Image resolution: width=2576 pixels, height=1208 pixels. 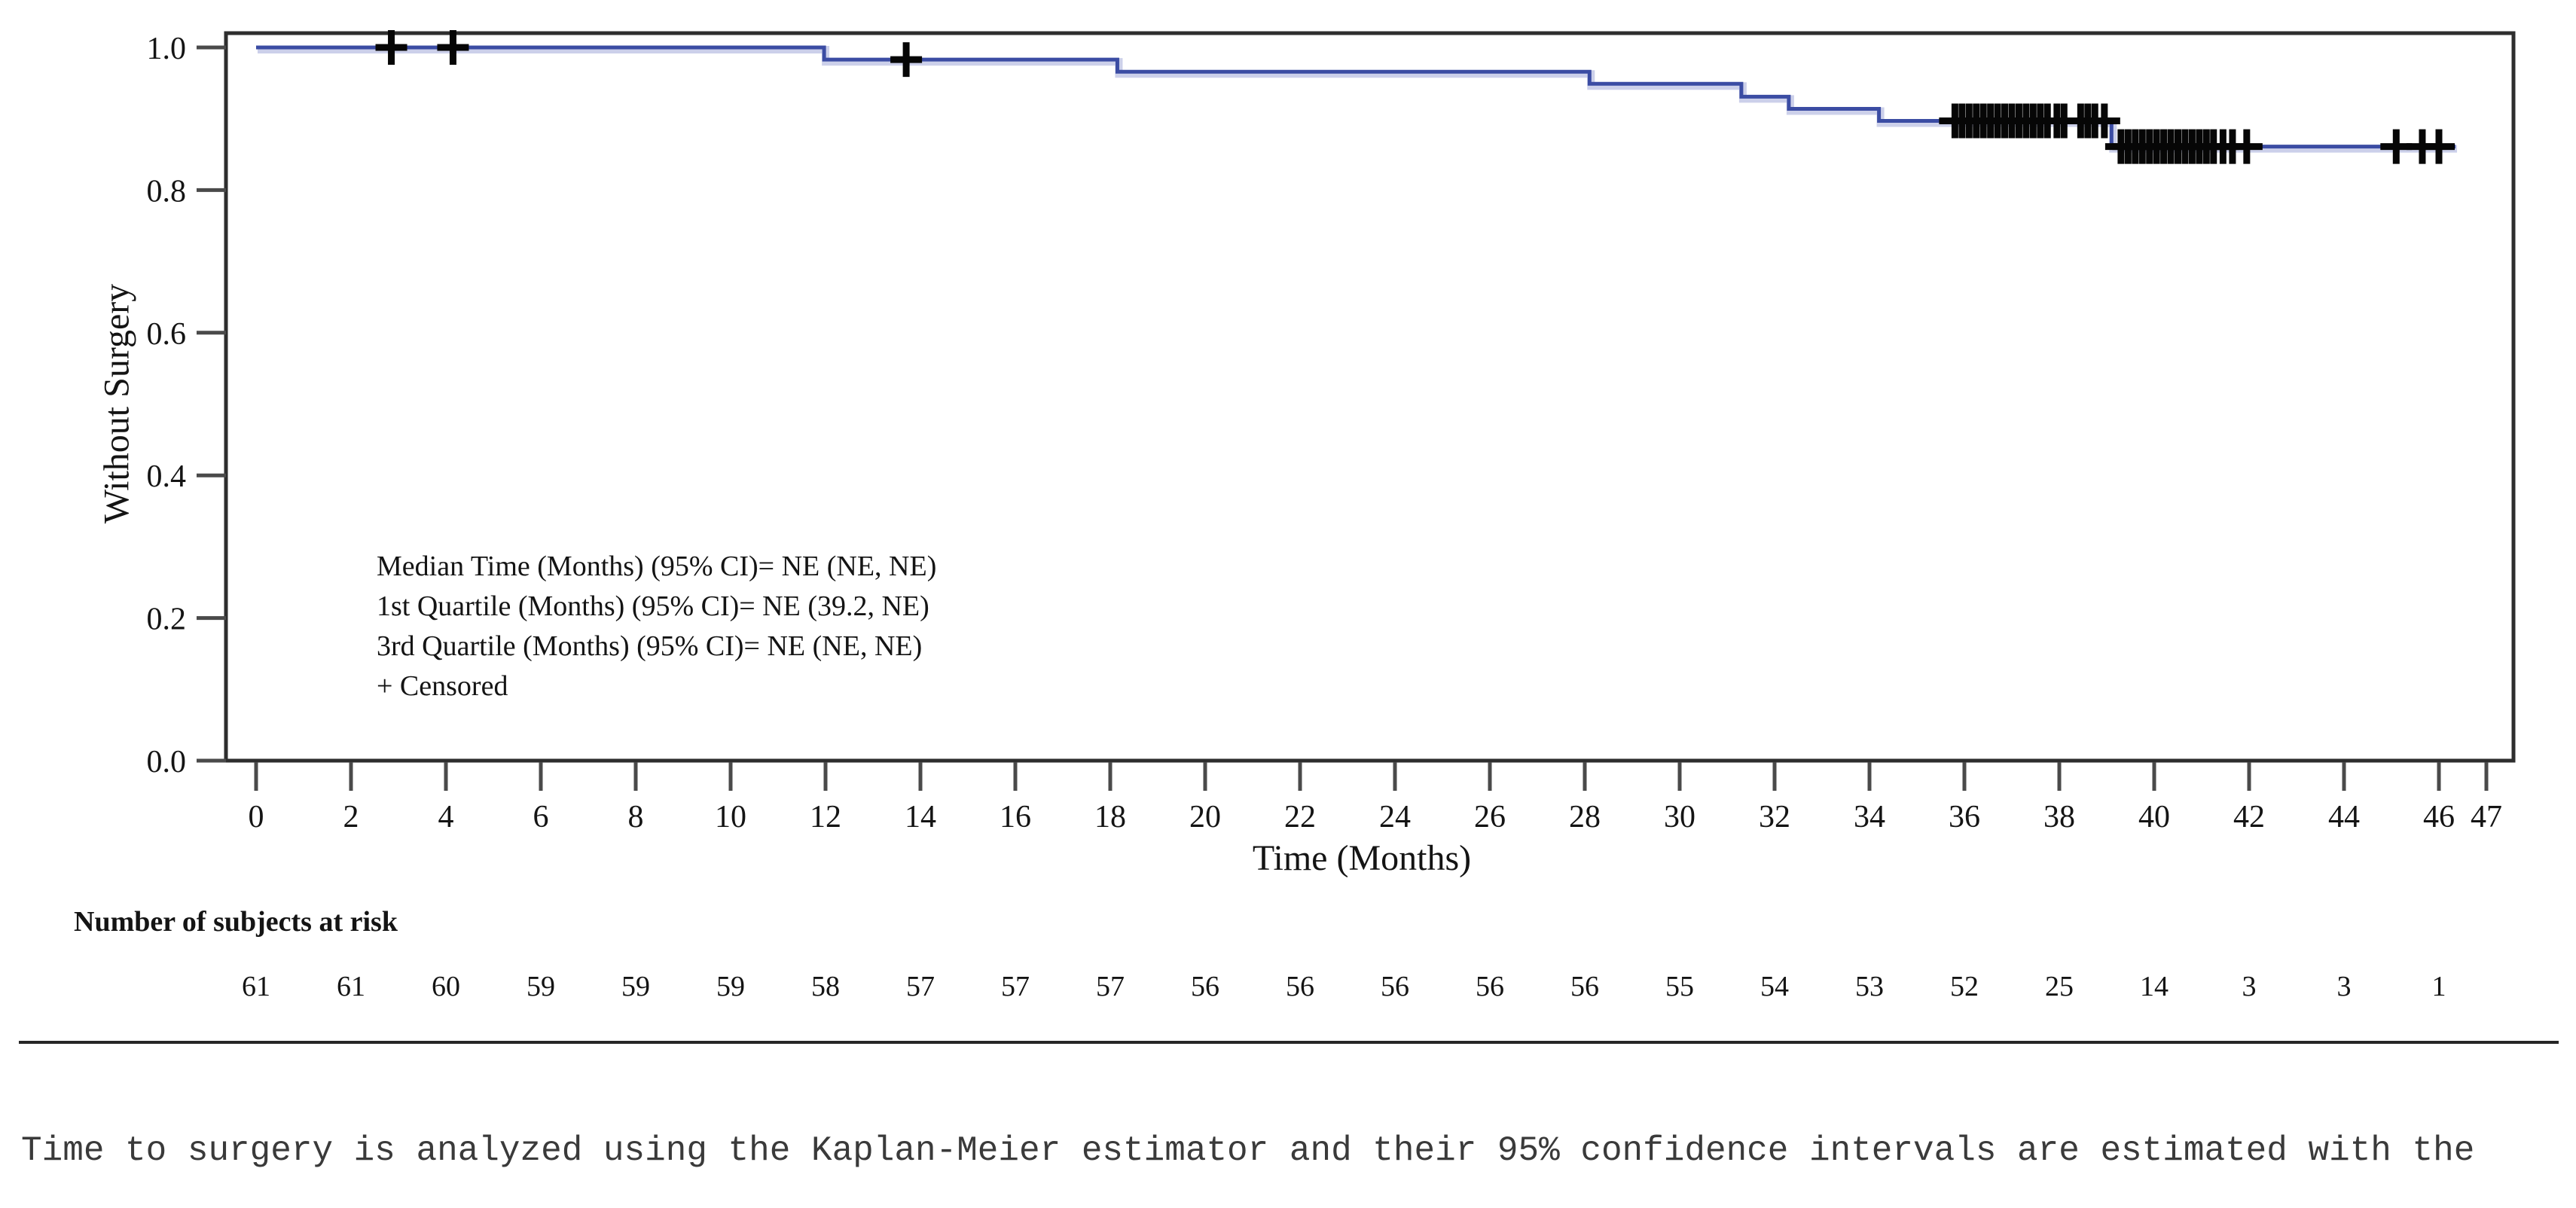 What do you see at coordinates (442, 686) in the screenshot?
I see `censored-legend: + Censored` at bounding box center [442, 686].